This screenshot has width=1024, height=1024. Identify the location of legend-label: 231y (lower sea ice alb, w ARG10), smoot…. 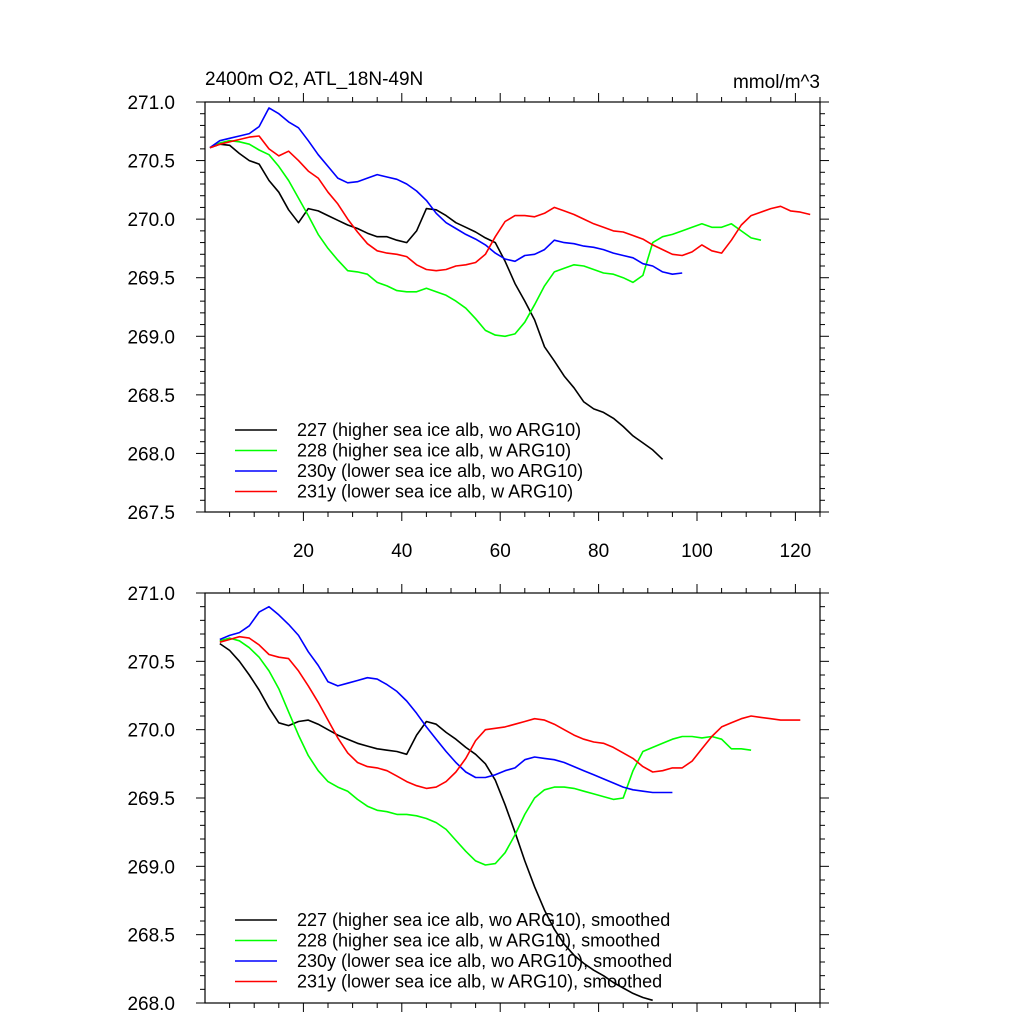
(479, 982).